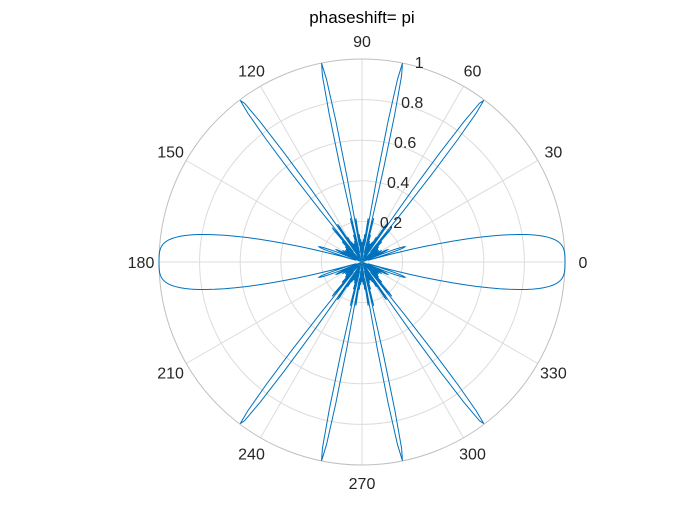 The width and height of the screenshot is (700, 525). Describe the element at coordinates (398, 183) in the screenshot. I see `r-tick-label-1: 0.4` at that location.